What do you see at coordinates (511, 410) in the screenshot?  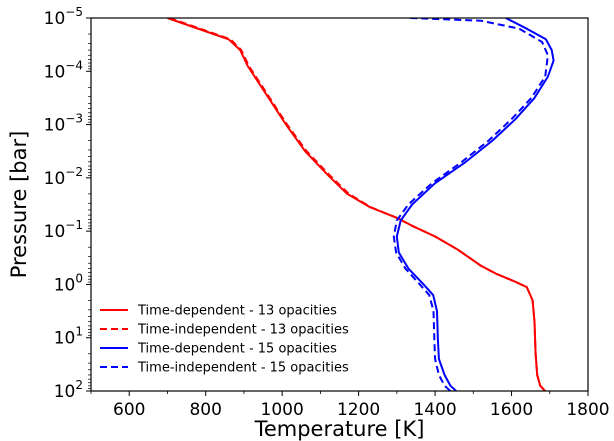 I see `x-tick-label: 1600` at bounding box center [511, 410].